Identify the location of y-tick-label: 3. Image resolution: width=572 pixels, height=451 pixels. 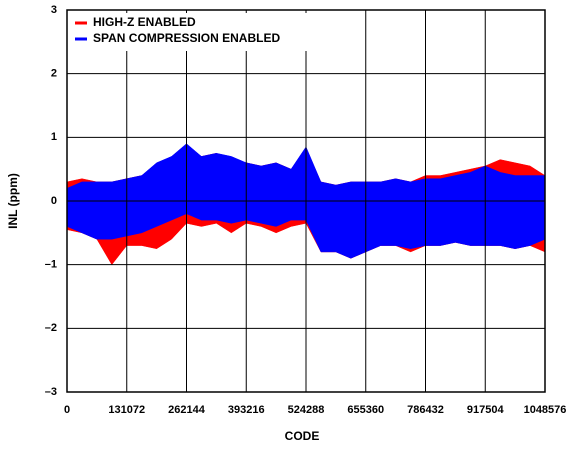
(54, 10).